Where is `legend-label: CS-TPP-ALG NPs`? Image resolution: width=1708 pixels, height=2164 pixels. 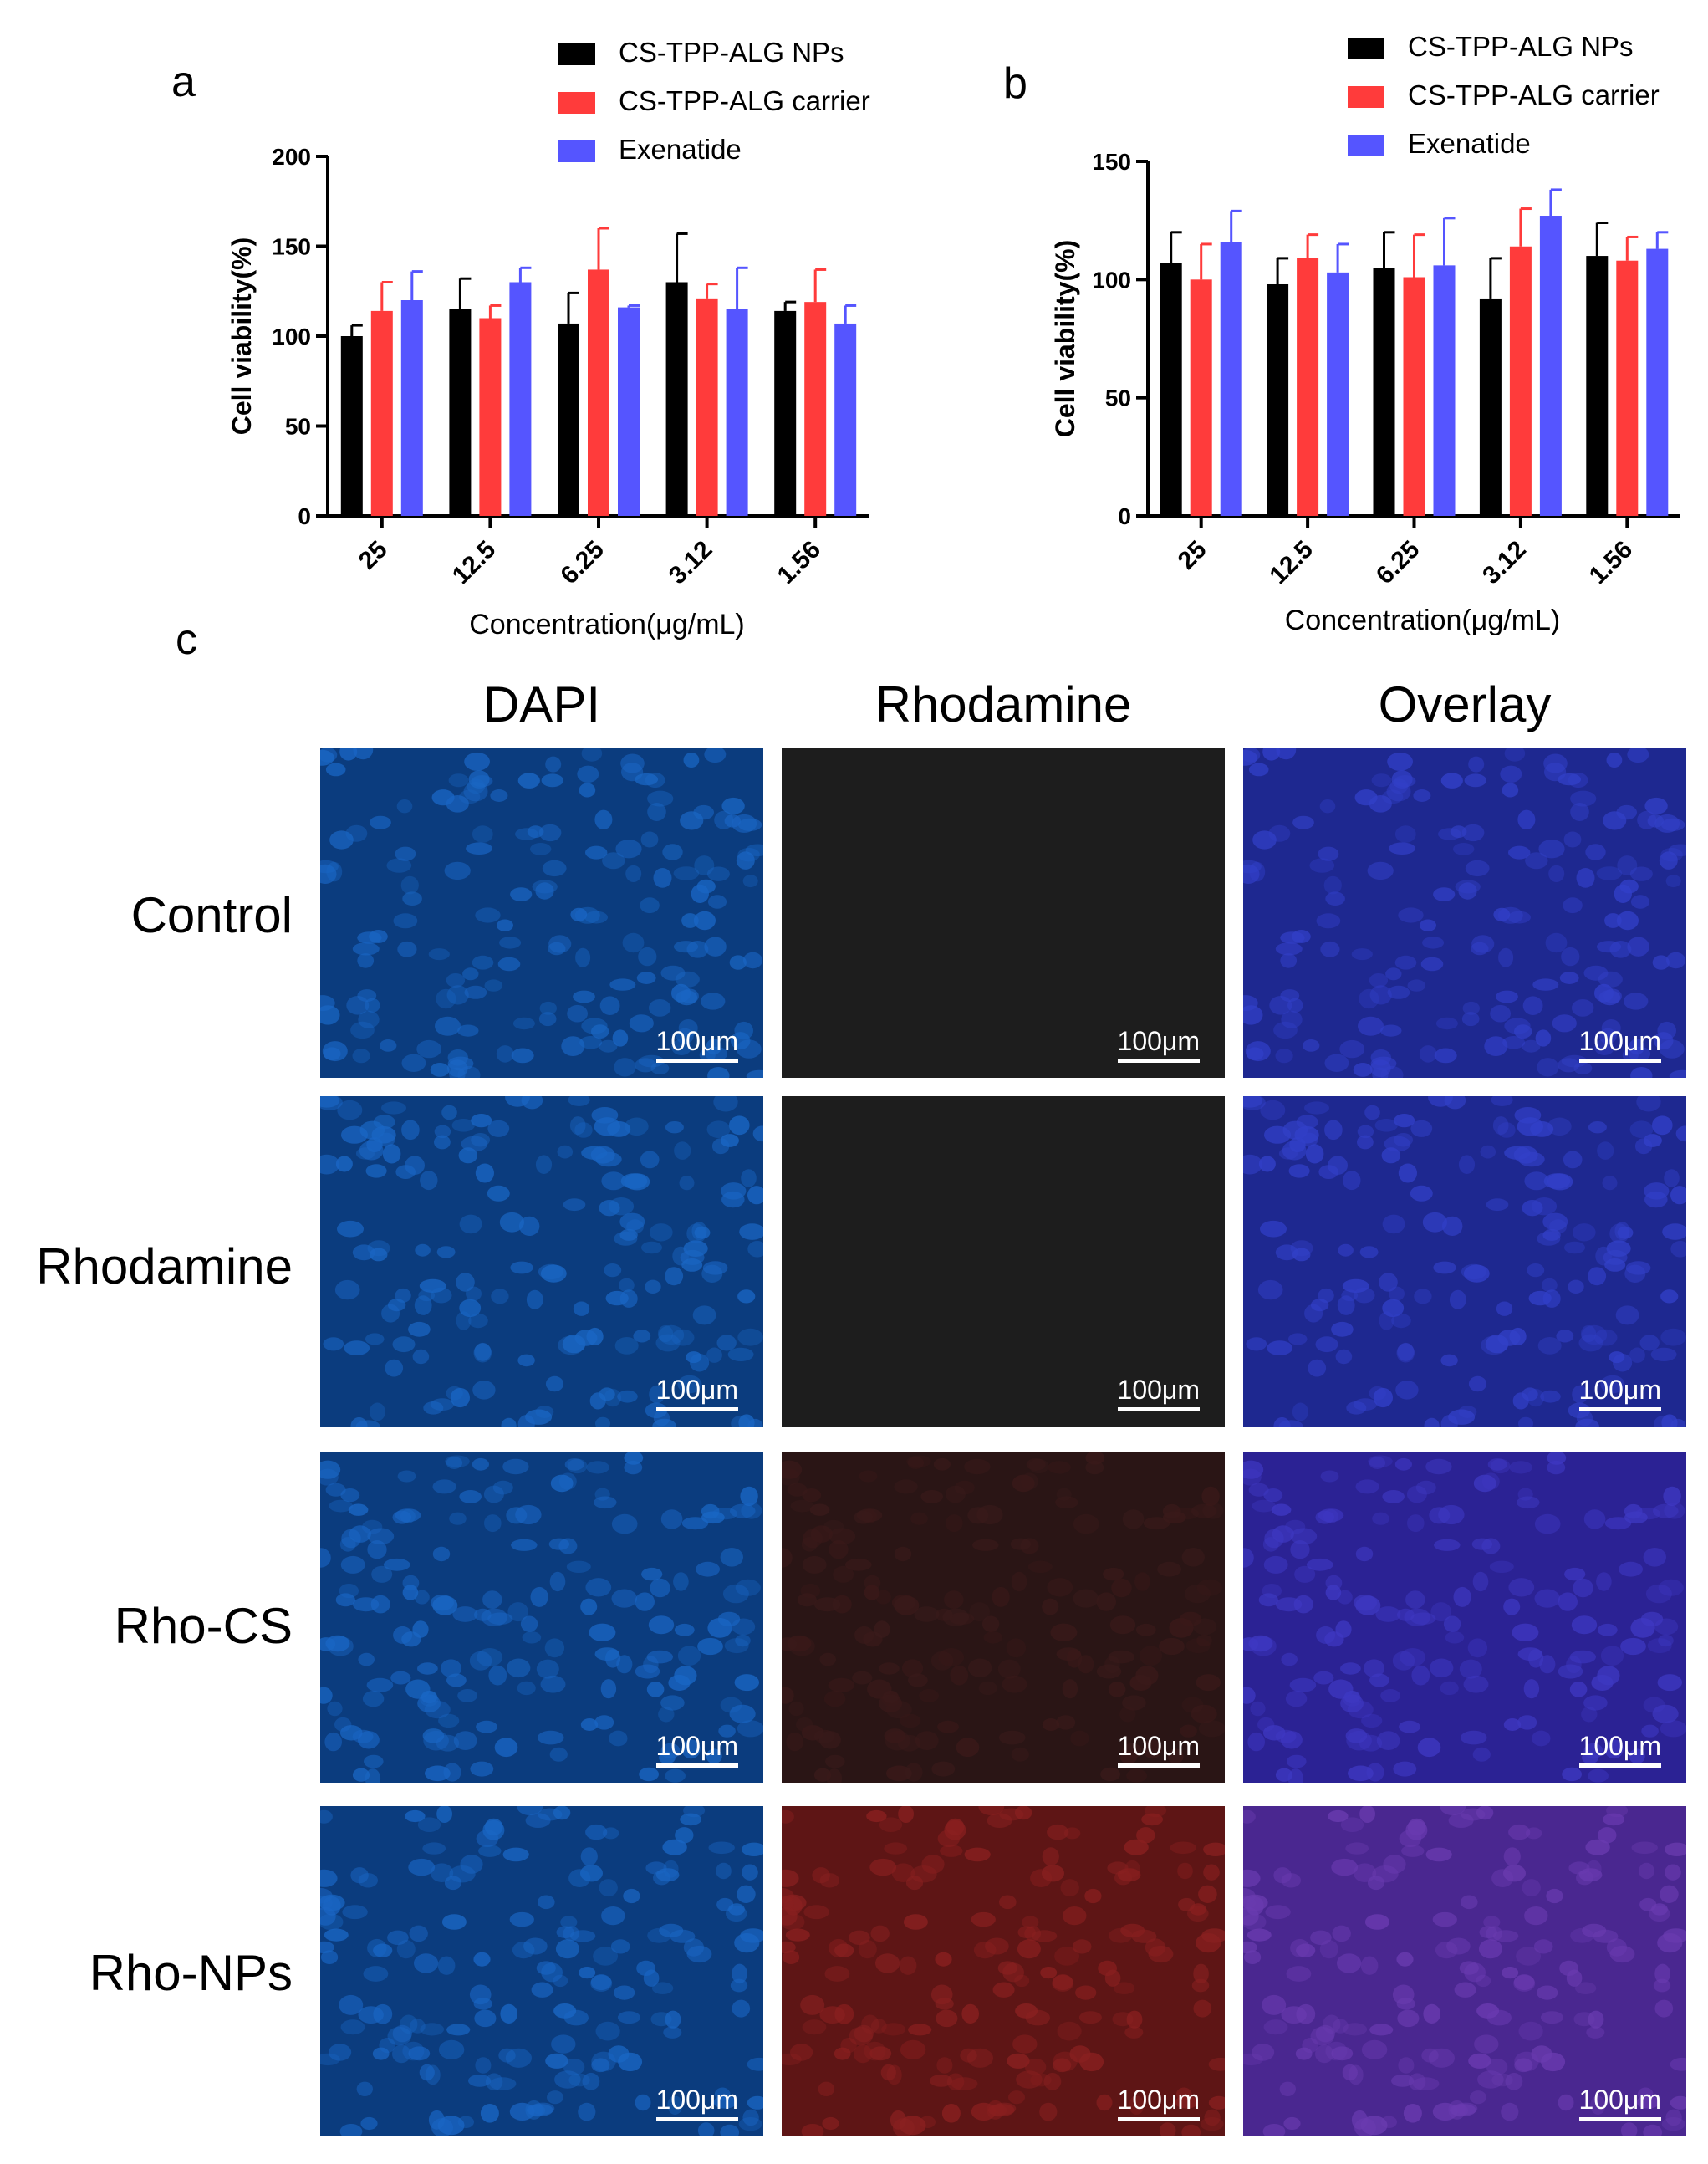 legend-label: CS-TPP-ALG NPs is located at coordinates (1521, 46).